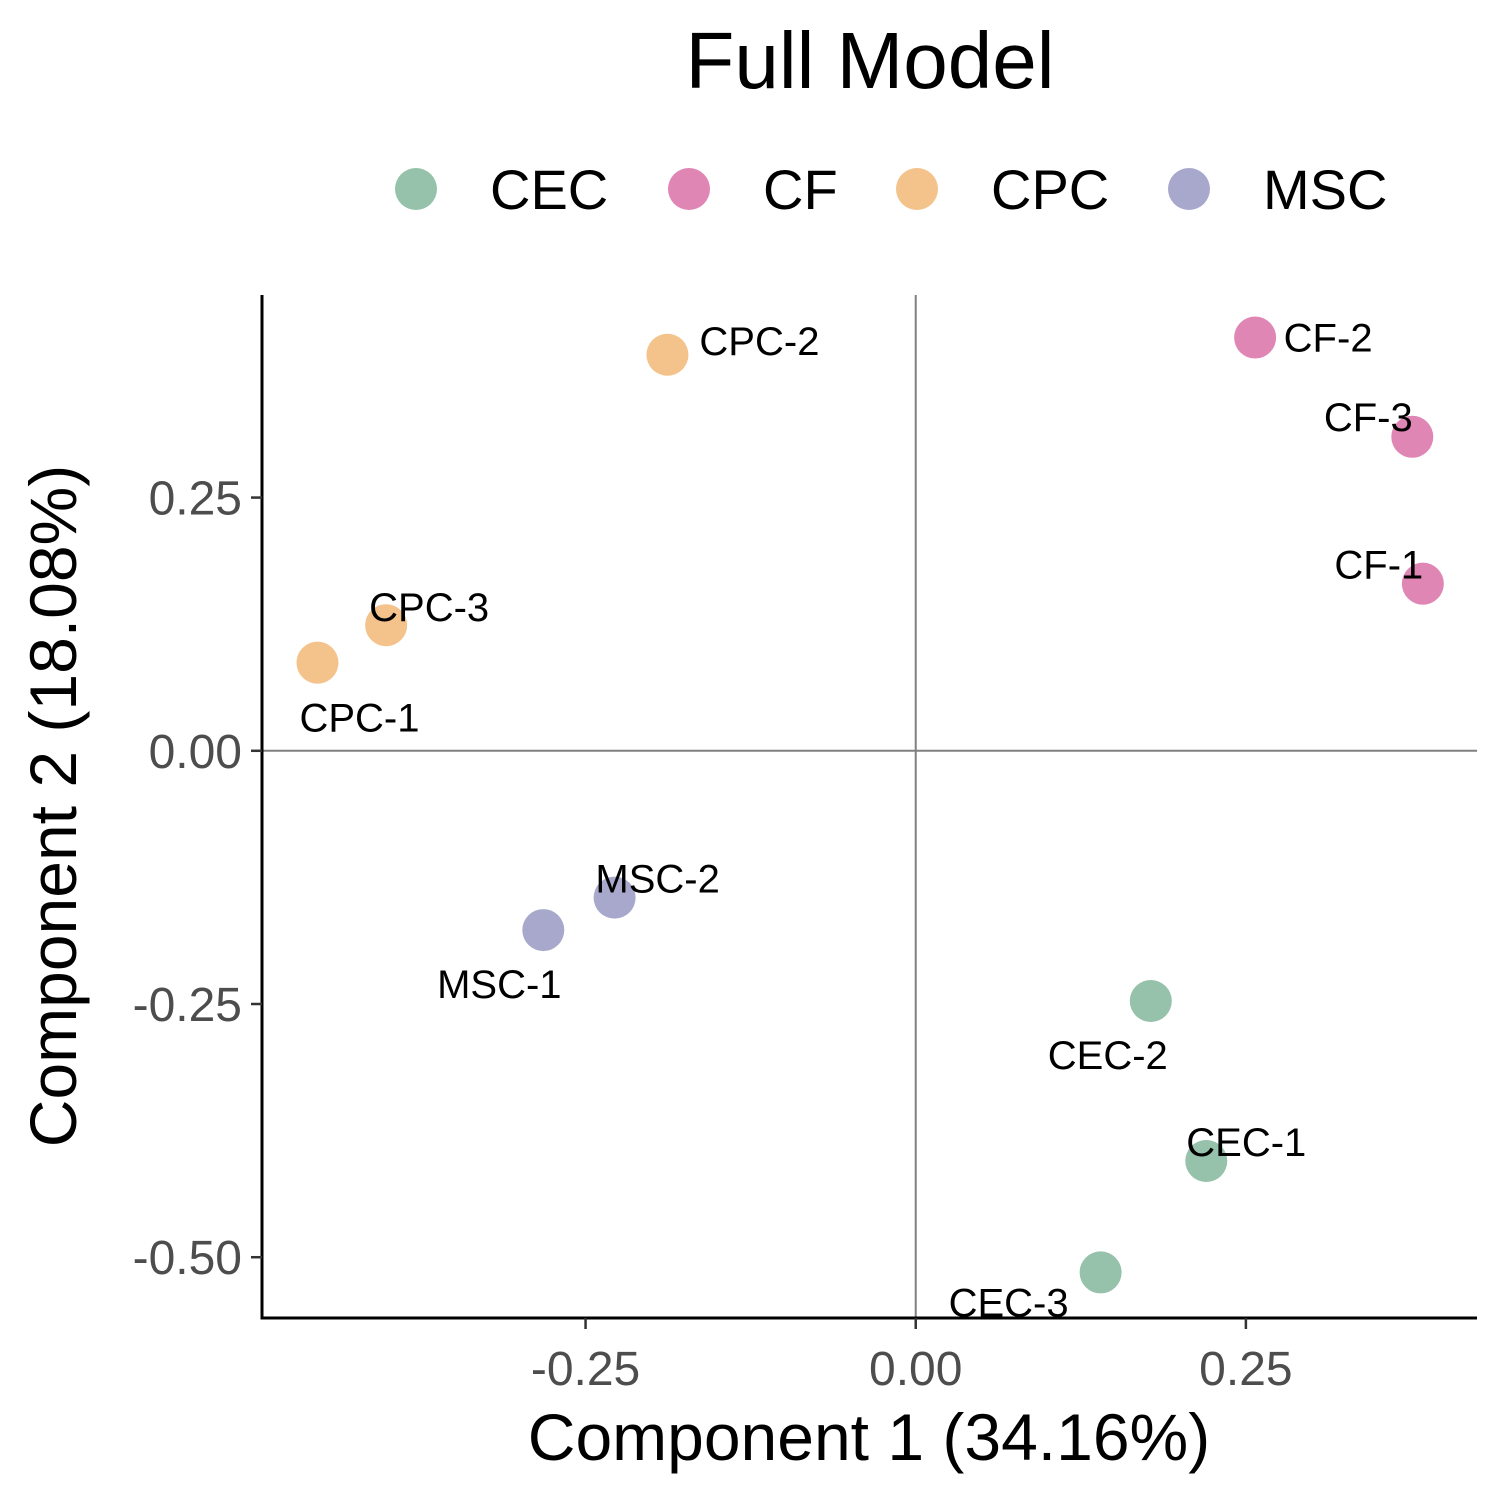  What do you see at coordinates (689, 189) in the screenshot?
I see `legend-key-cf` at bounding box center [689, 189].